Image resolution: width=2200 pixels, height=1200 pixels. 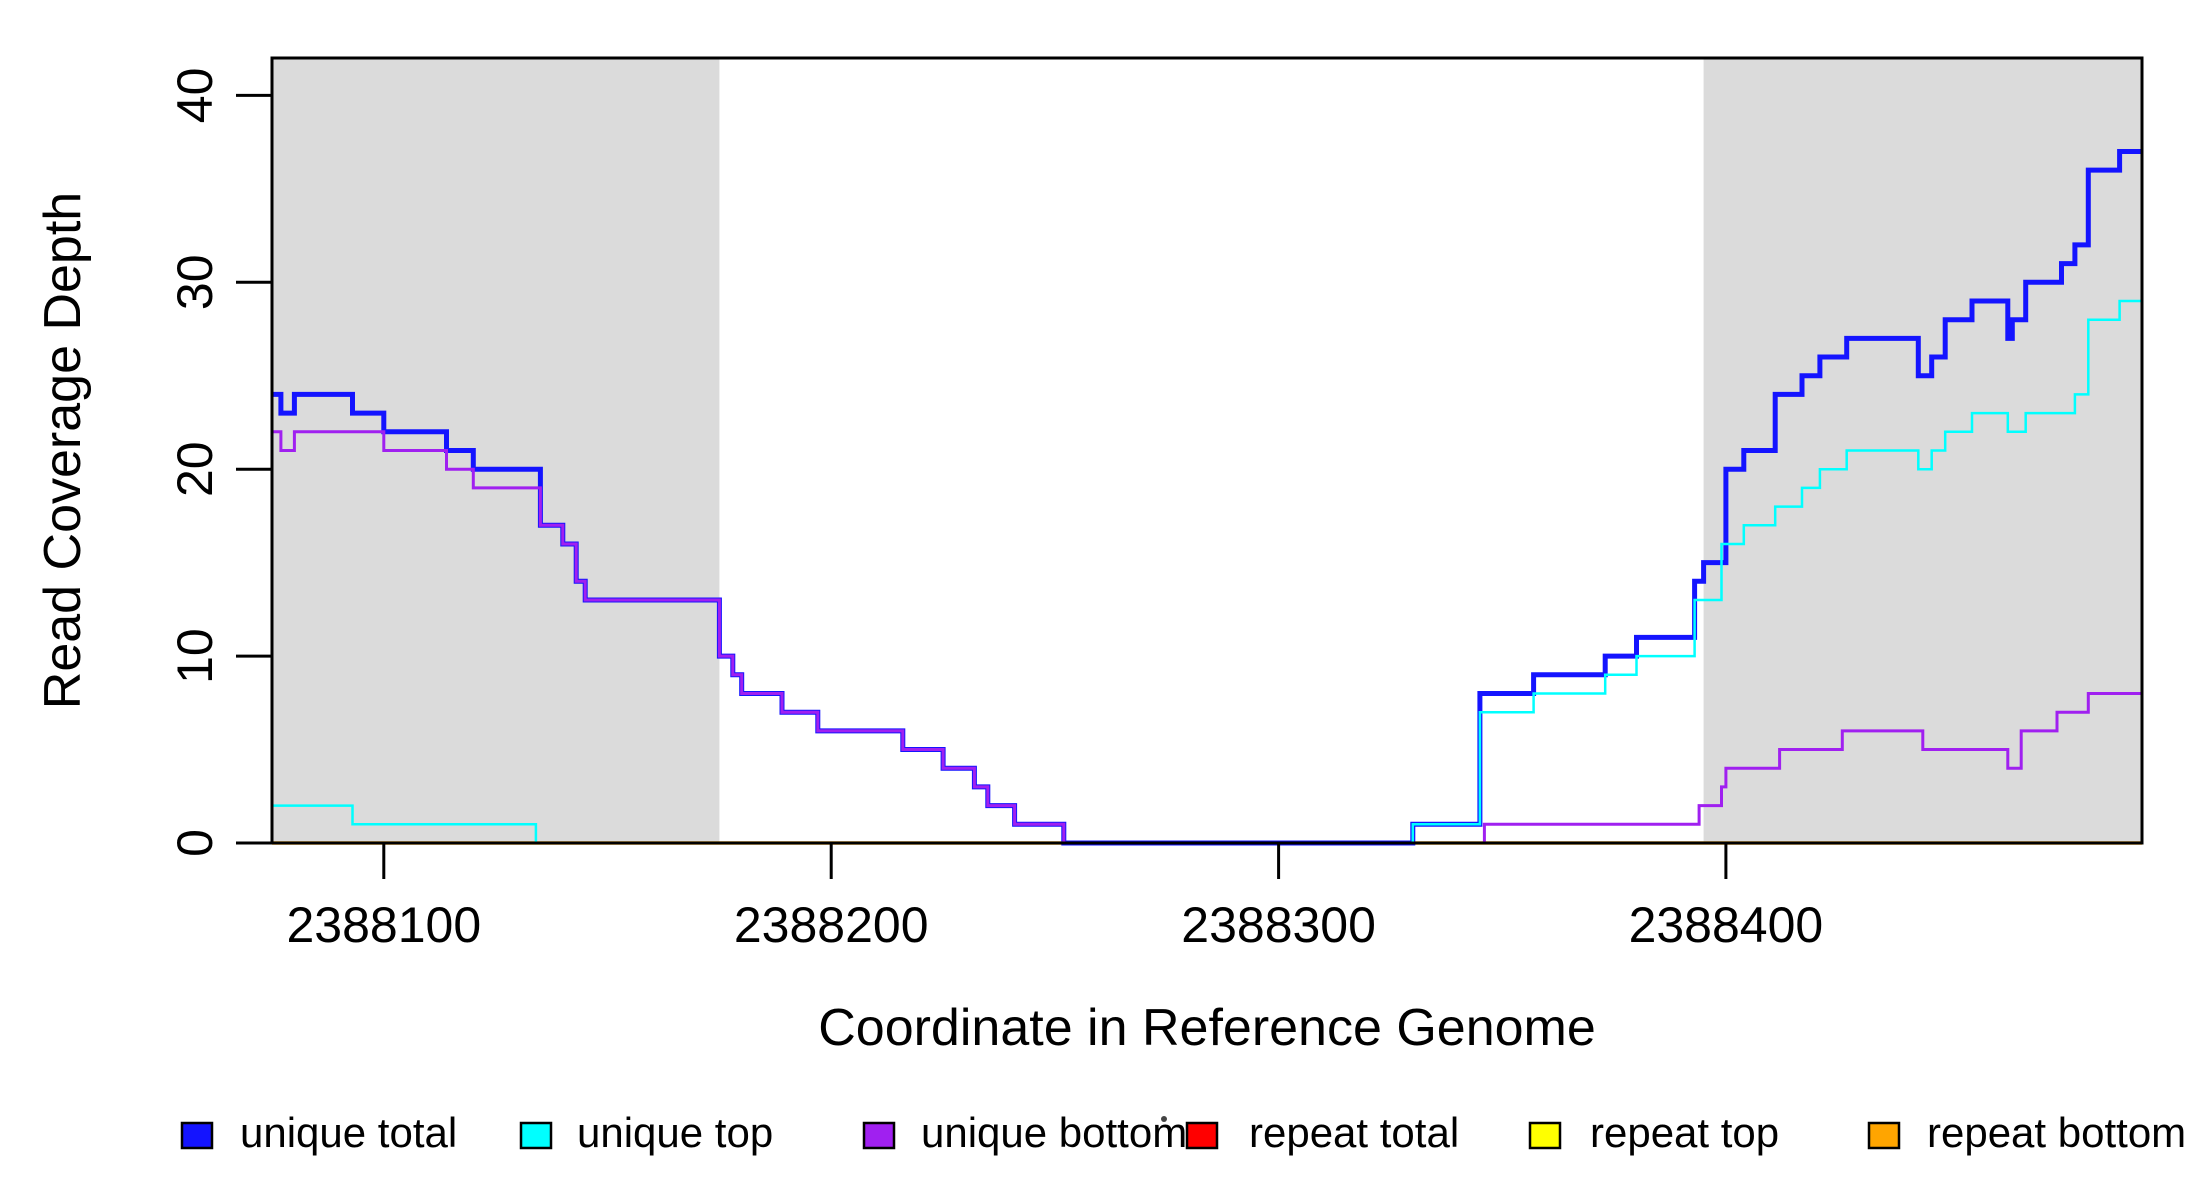 What do you see at coordinates (195, 96) in the screenshot?
I see `y-tick-label: 40` at bounding box center [195, 96].